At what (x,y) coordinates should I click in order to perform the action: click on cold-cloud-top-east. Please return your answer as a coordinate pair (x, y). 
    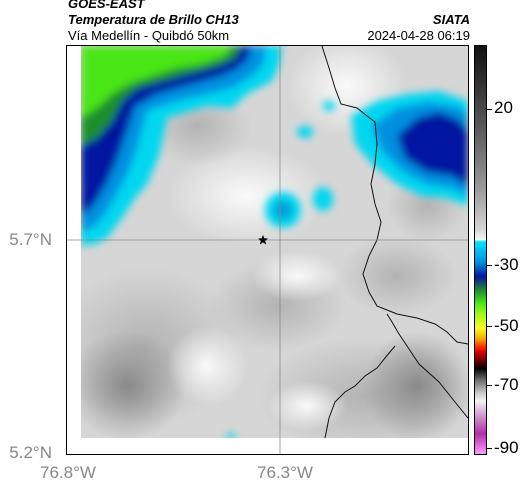
    Looking at the image, I should click on (409, 148).